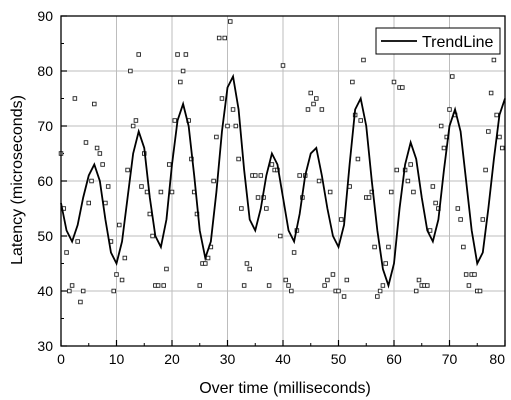 The width and height of the screenshot is (511, 400). I want to click on x-tick-label-20: 20, so click(172, 359).